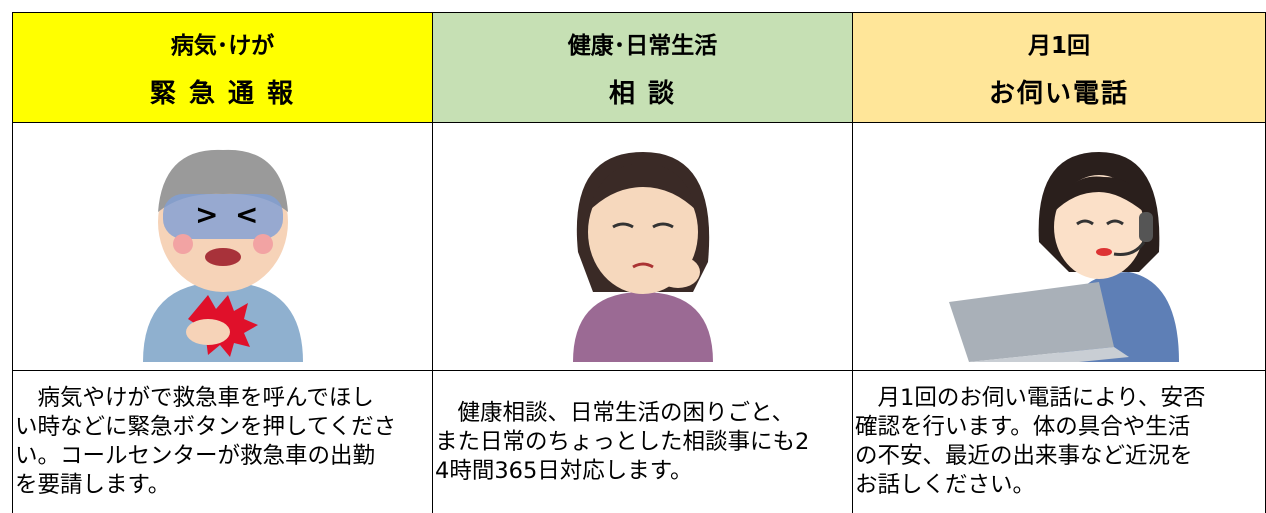 The height and width of the screenshot is (513, 1266). I want to click on description-line: お話しください。, so click(945, 485).